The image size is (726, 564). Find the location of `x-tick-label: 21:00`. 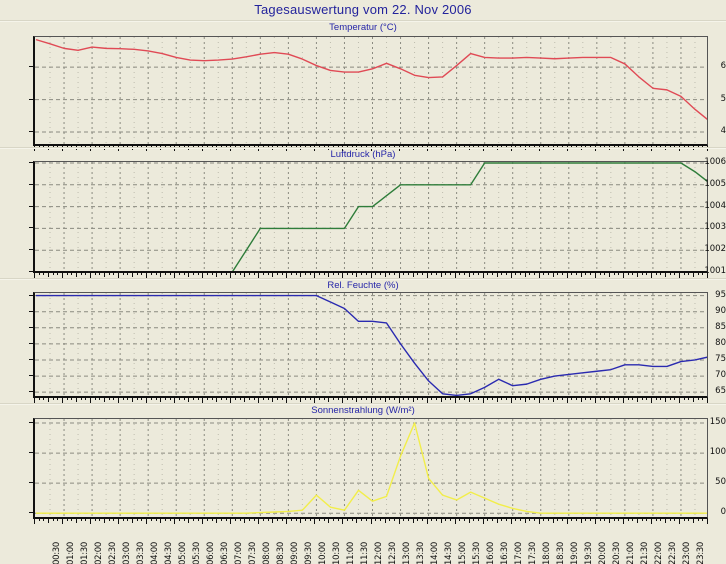

x-tick-label: 21:00 is located at coordinates (631, 553).